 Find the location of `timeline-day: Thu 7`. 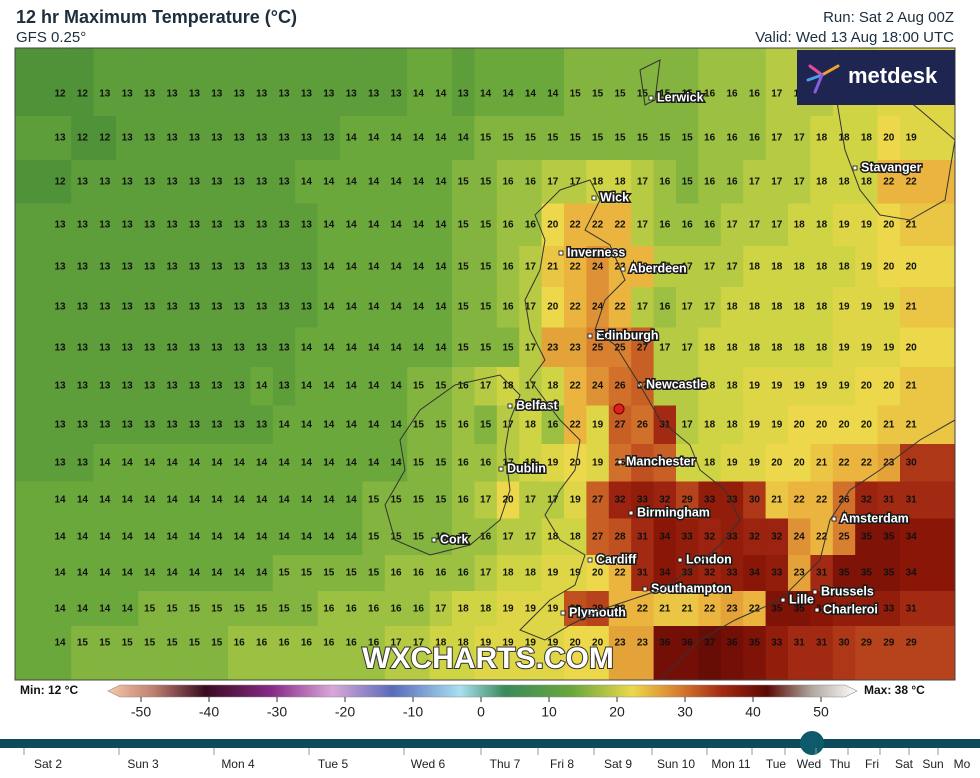

timeline-day: Thu 7 is located at coordinates (505, 764).